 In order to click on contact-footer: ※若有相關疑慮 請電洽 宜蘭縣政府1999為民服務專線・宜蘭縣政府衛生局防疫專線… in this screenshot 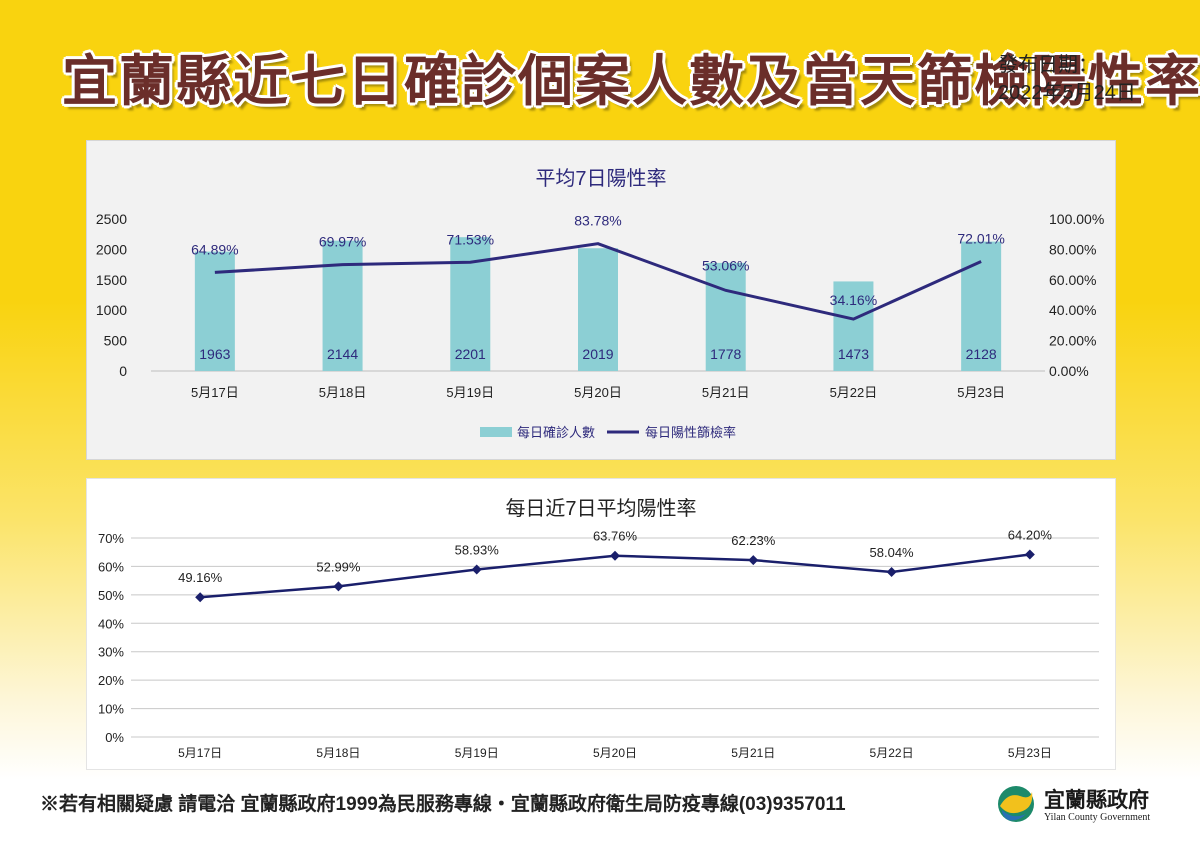, I will do `click(443, 804)`.